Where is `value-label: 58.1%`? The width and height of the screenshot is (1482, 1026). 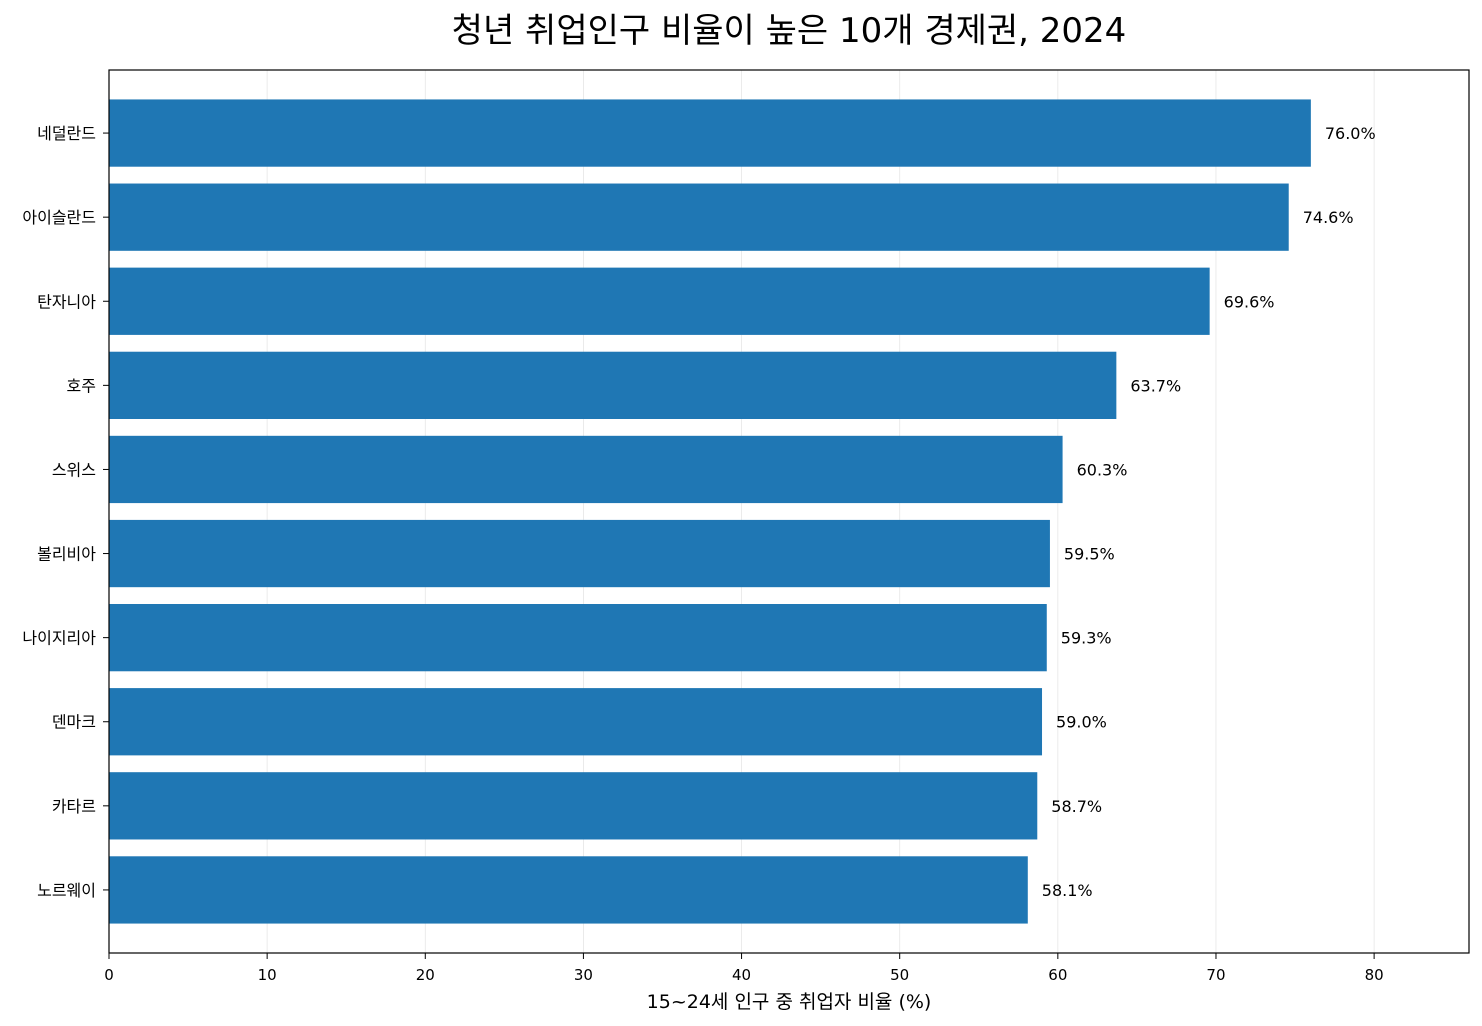
value-label: 58.1% is located at coordinates (1067, 890).